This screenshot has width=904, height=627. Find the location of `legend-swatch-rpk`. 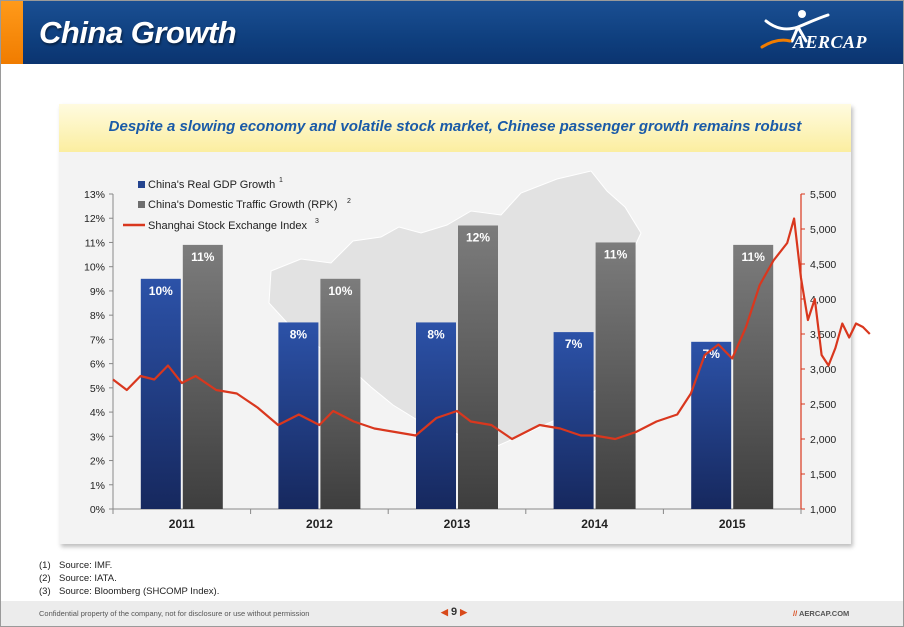

legend-swatch-rpk is located at coordinates (141, 204).